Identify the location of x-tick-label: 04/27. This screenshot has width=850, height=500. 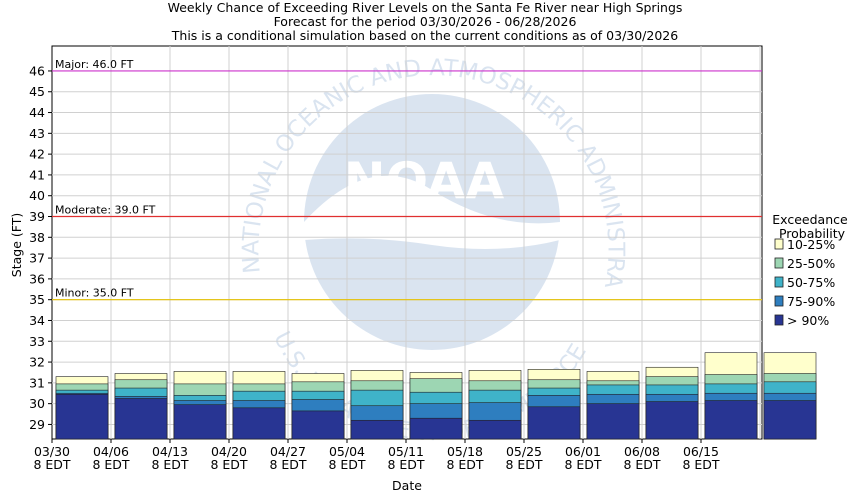
(288, 451).